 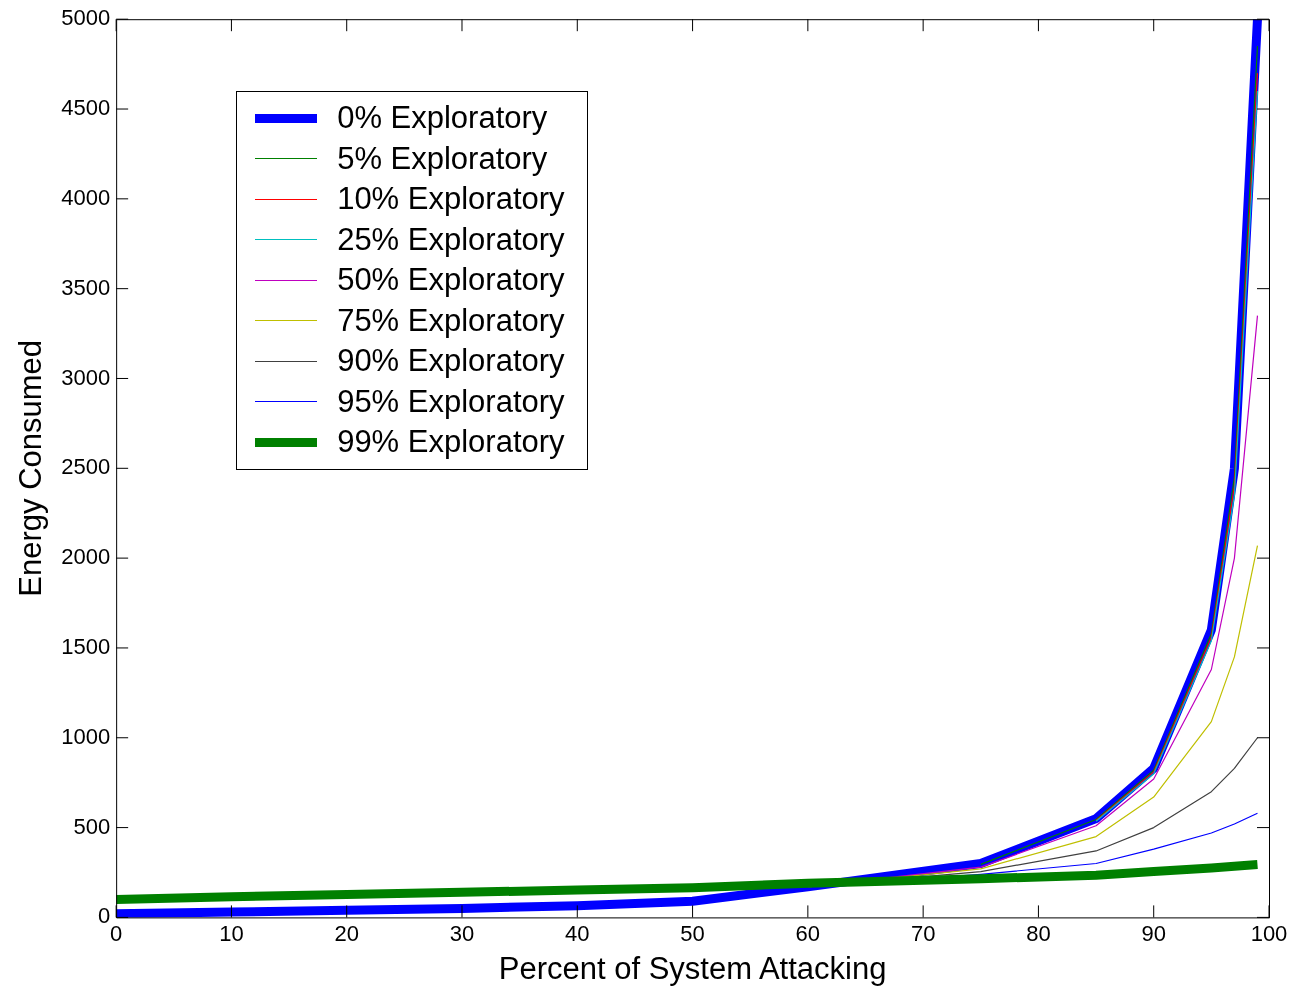 What do you see at coordinates (86, 108) in the screenshot?
I see `y-tick-label: 4500` at bounding box center [86, 108].